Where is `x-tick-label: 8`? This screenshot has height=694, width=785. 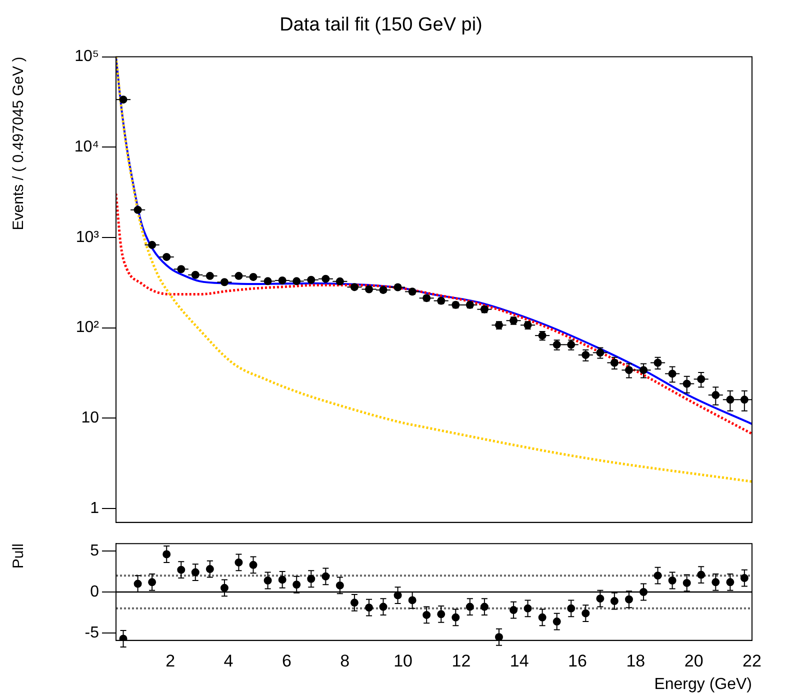 x-tick-label: 8 is located at coordinates (345, 660).